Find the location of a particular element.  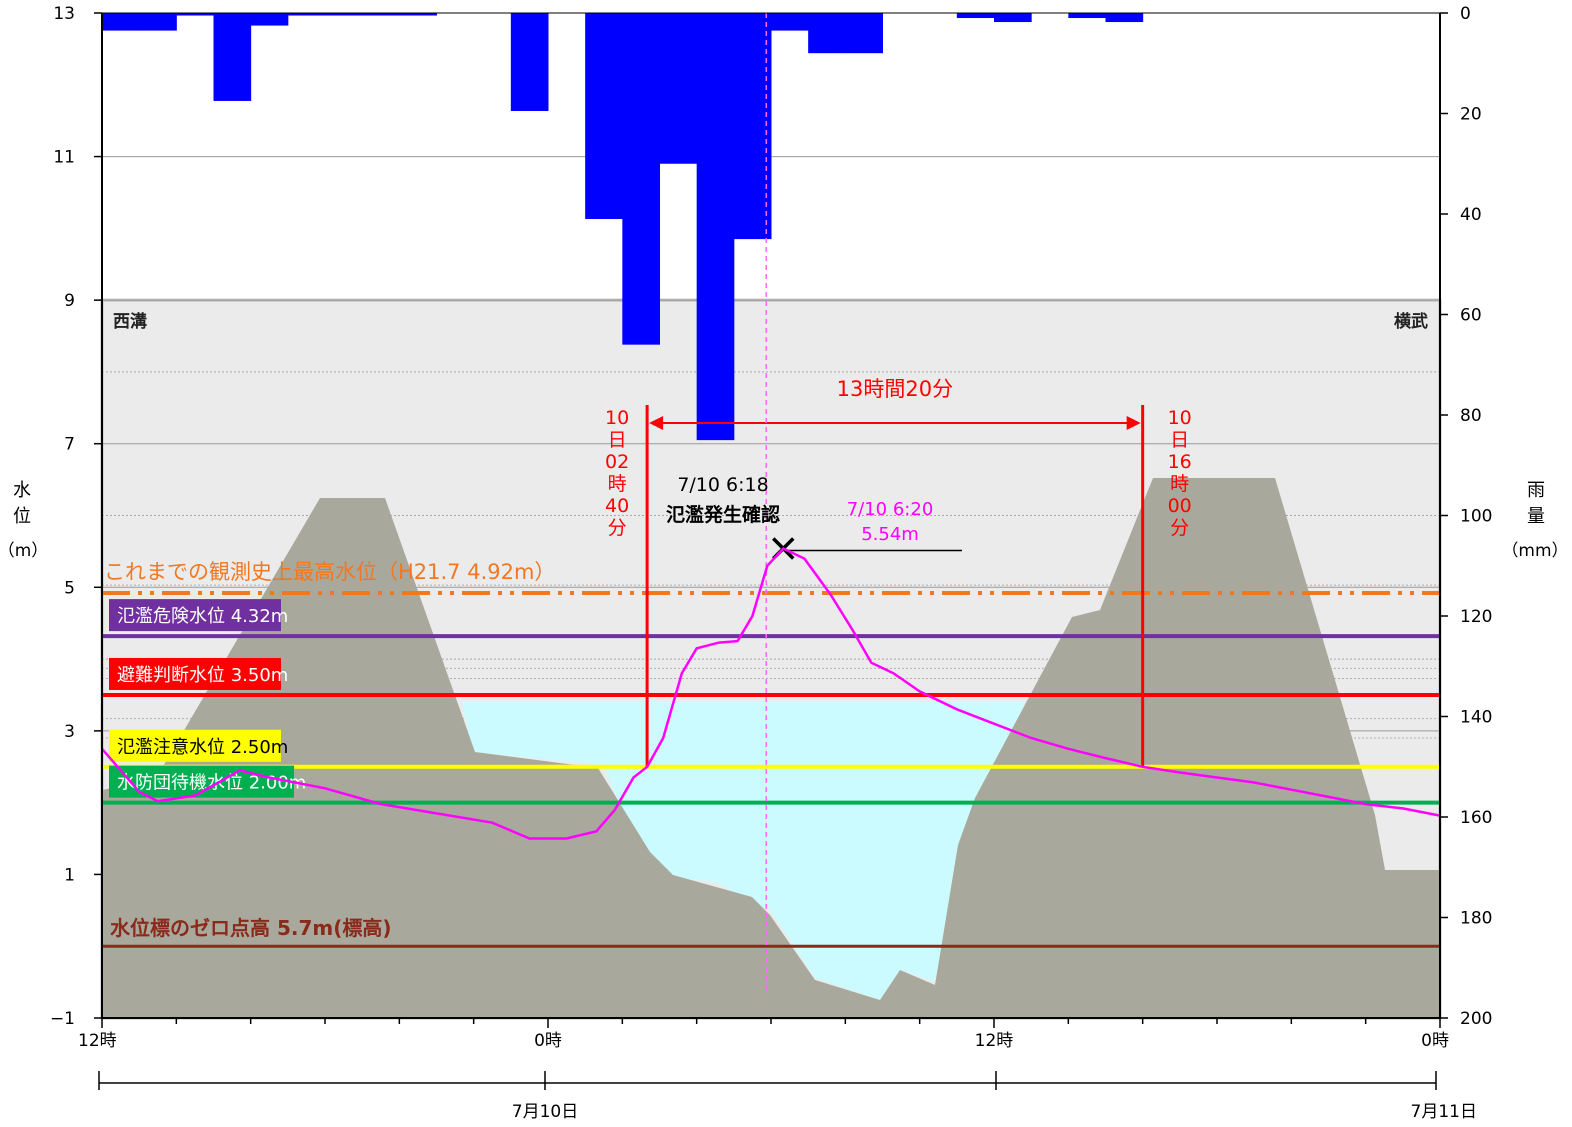

right-bank-label: 横武 is located at coordinates (1411, 321).